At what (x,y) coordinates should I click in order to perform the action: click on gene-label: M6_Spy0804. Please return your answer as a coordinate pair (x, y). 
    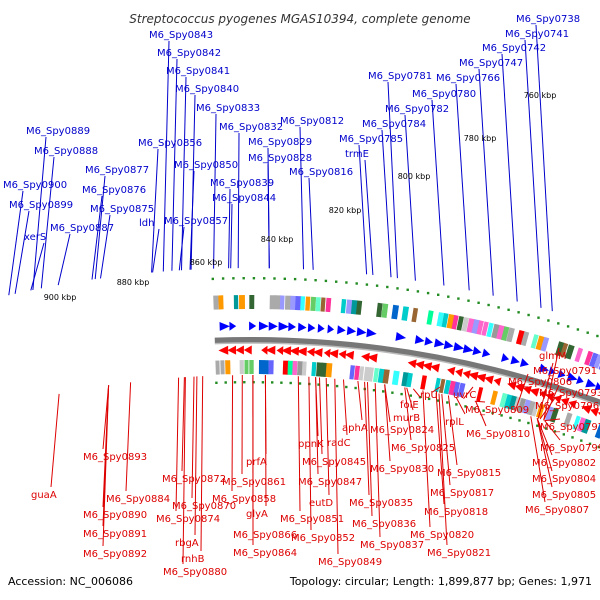
    Looking at the image, I should click on (564, 479).